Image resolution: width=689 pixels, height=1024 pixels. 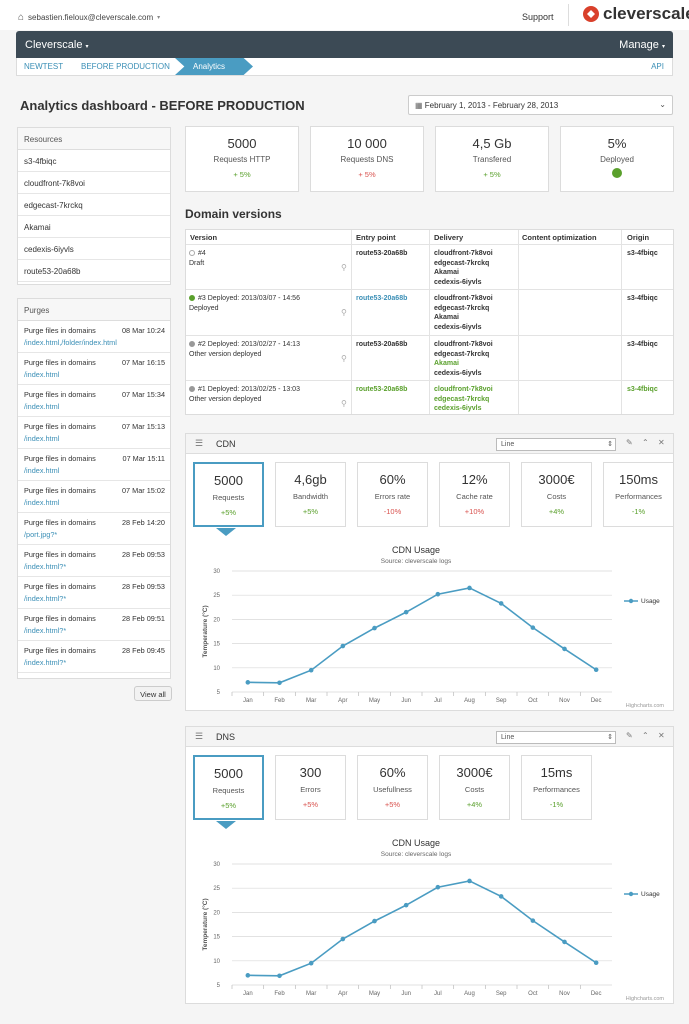 I want to click on kpi-card: 60% Usefullness +5%, so click(x=392, y=787).